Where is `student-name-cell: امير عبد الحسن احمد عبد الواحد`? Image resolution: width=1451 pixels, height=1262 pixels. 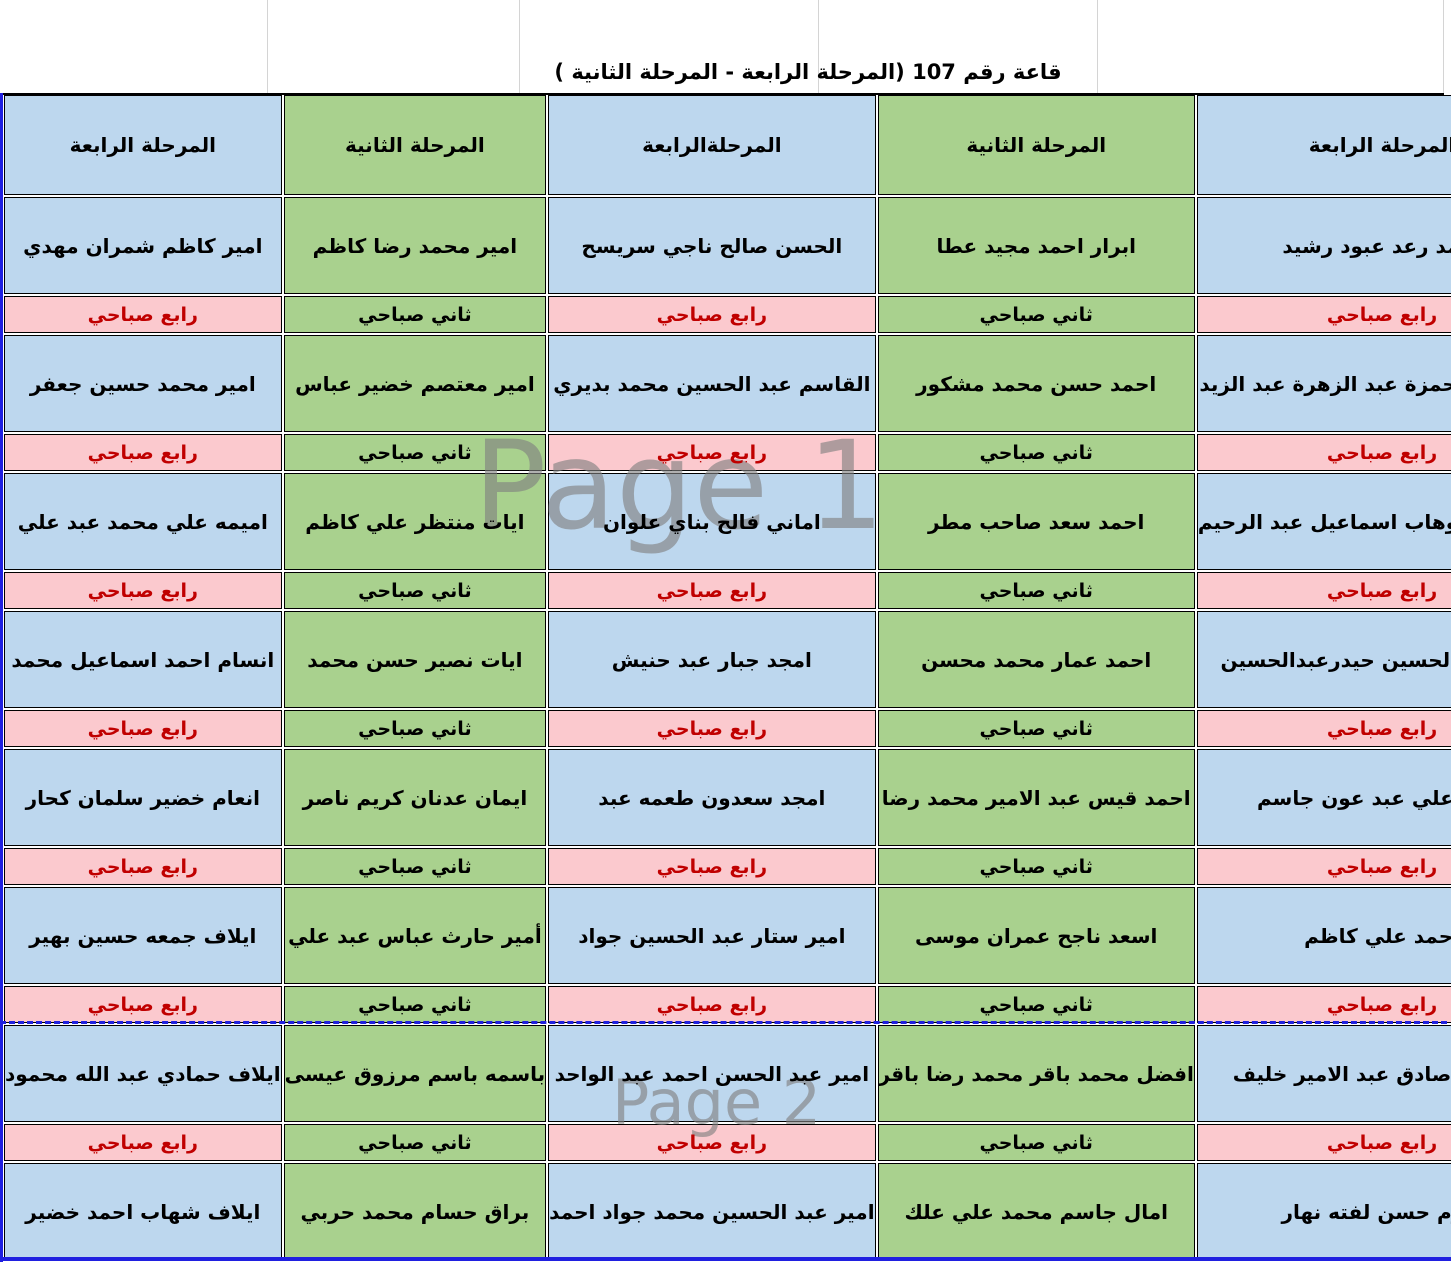 student-name-cell: امير عبد الحسن احمد عبد الواحد is located at coordinates (712, 1073).